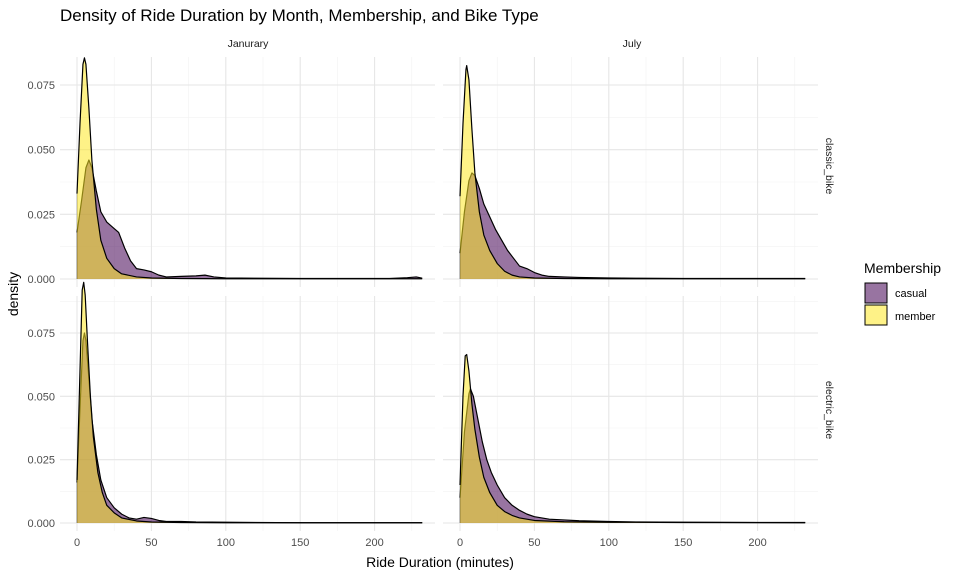  What do you see at coordinates (632, 44) in the screenshot?
I see `column-strip-label-2: July` at bounding box center [632, 44].